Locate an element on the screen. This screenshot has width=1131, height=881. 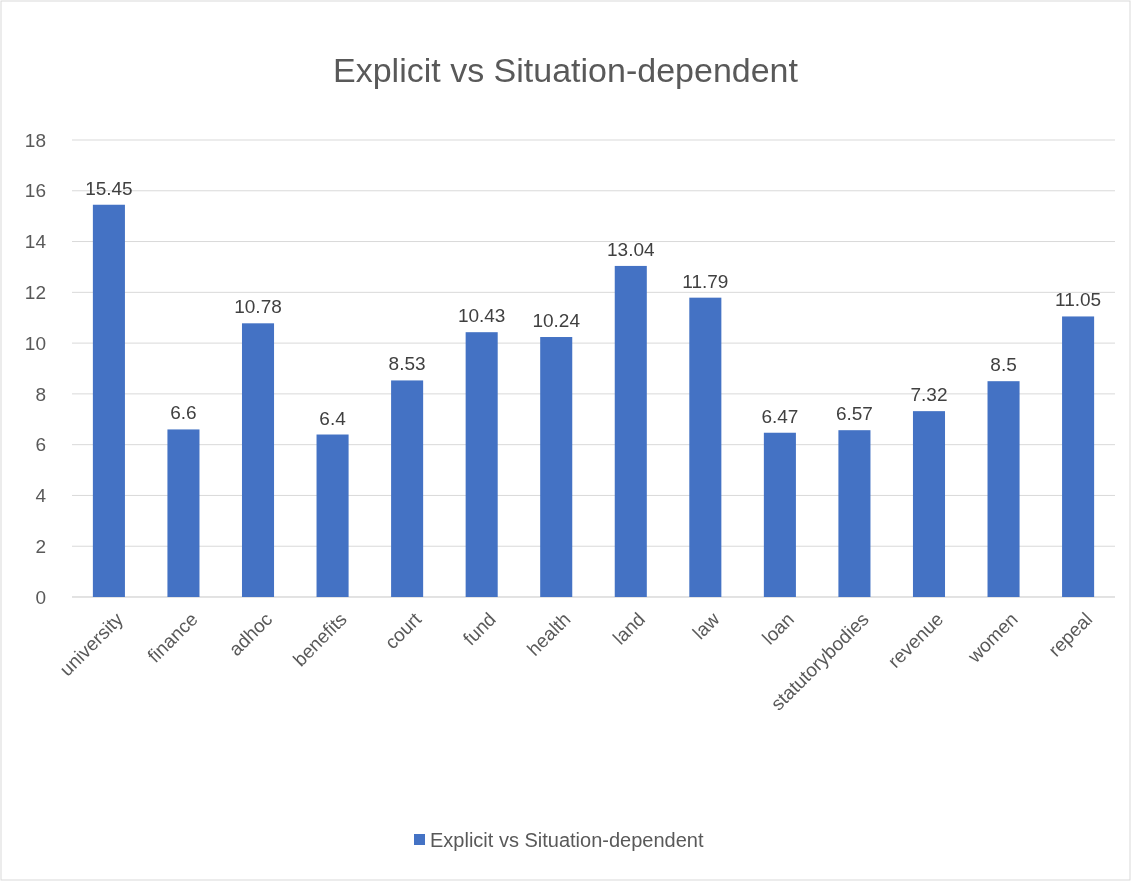
y-tick-label: 16 is located at coordinates (35, 191).